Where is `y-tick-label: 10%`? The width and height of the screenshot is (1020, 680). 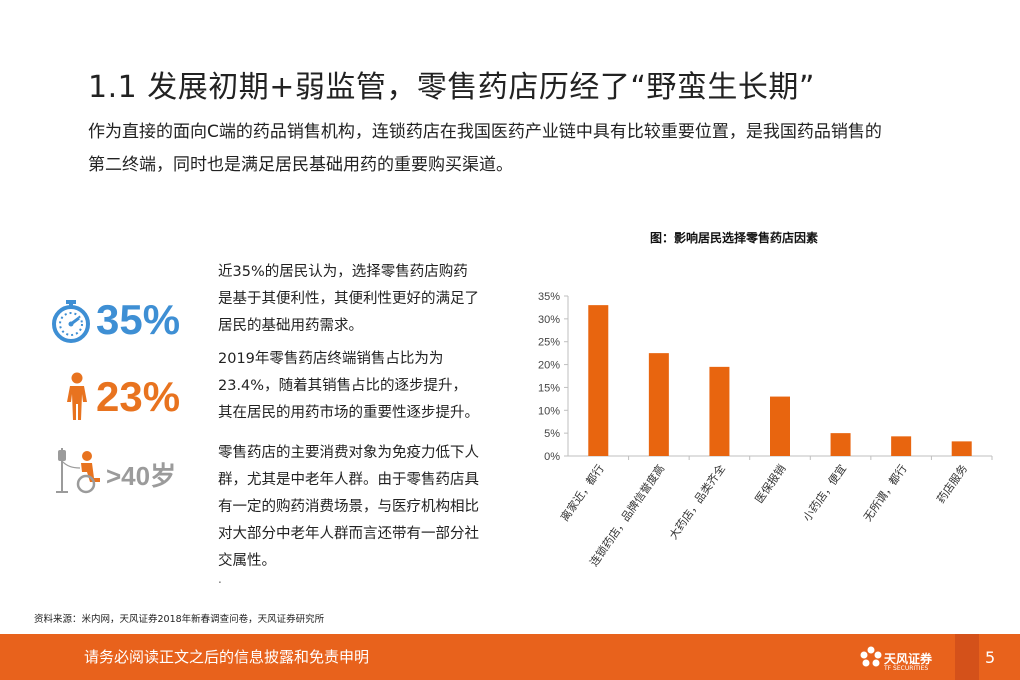
y-tick-label: 10% is located at coordinates (549, 411).